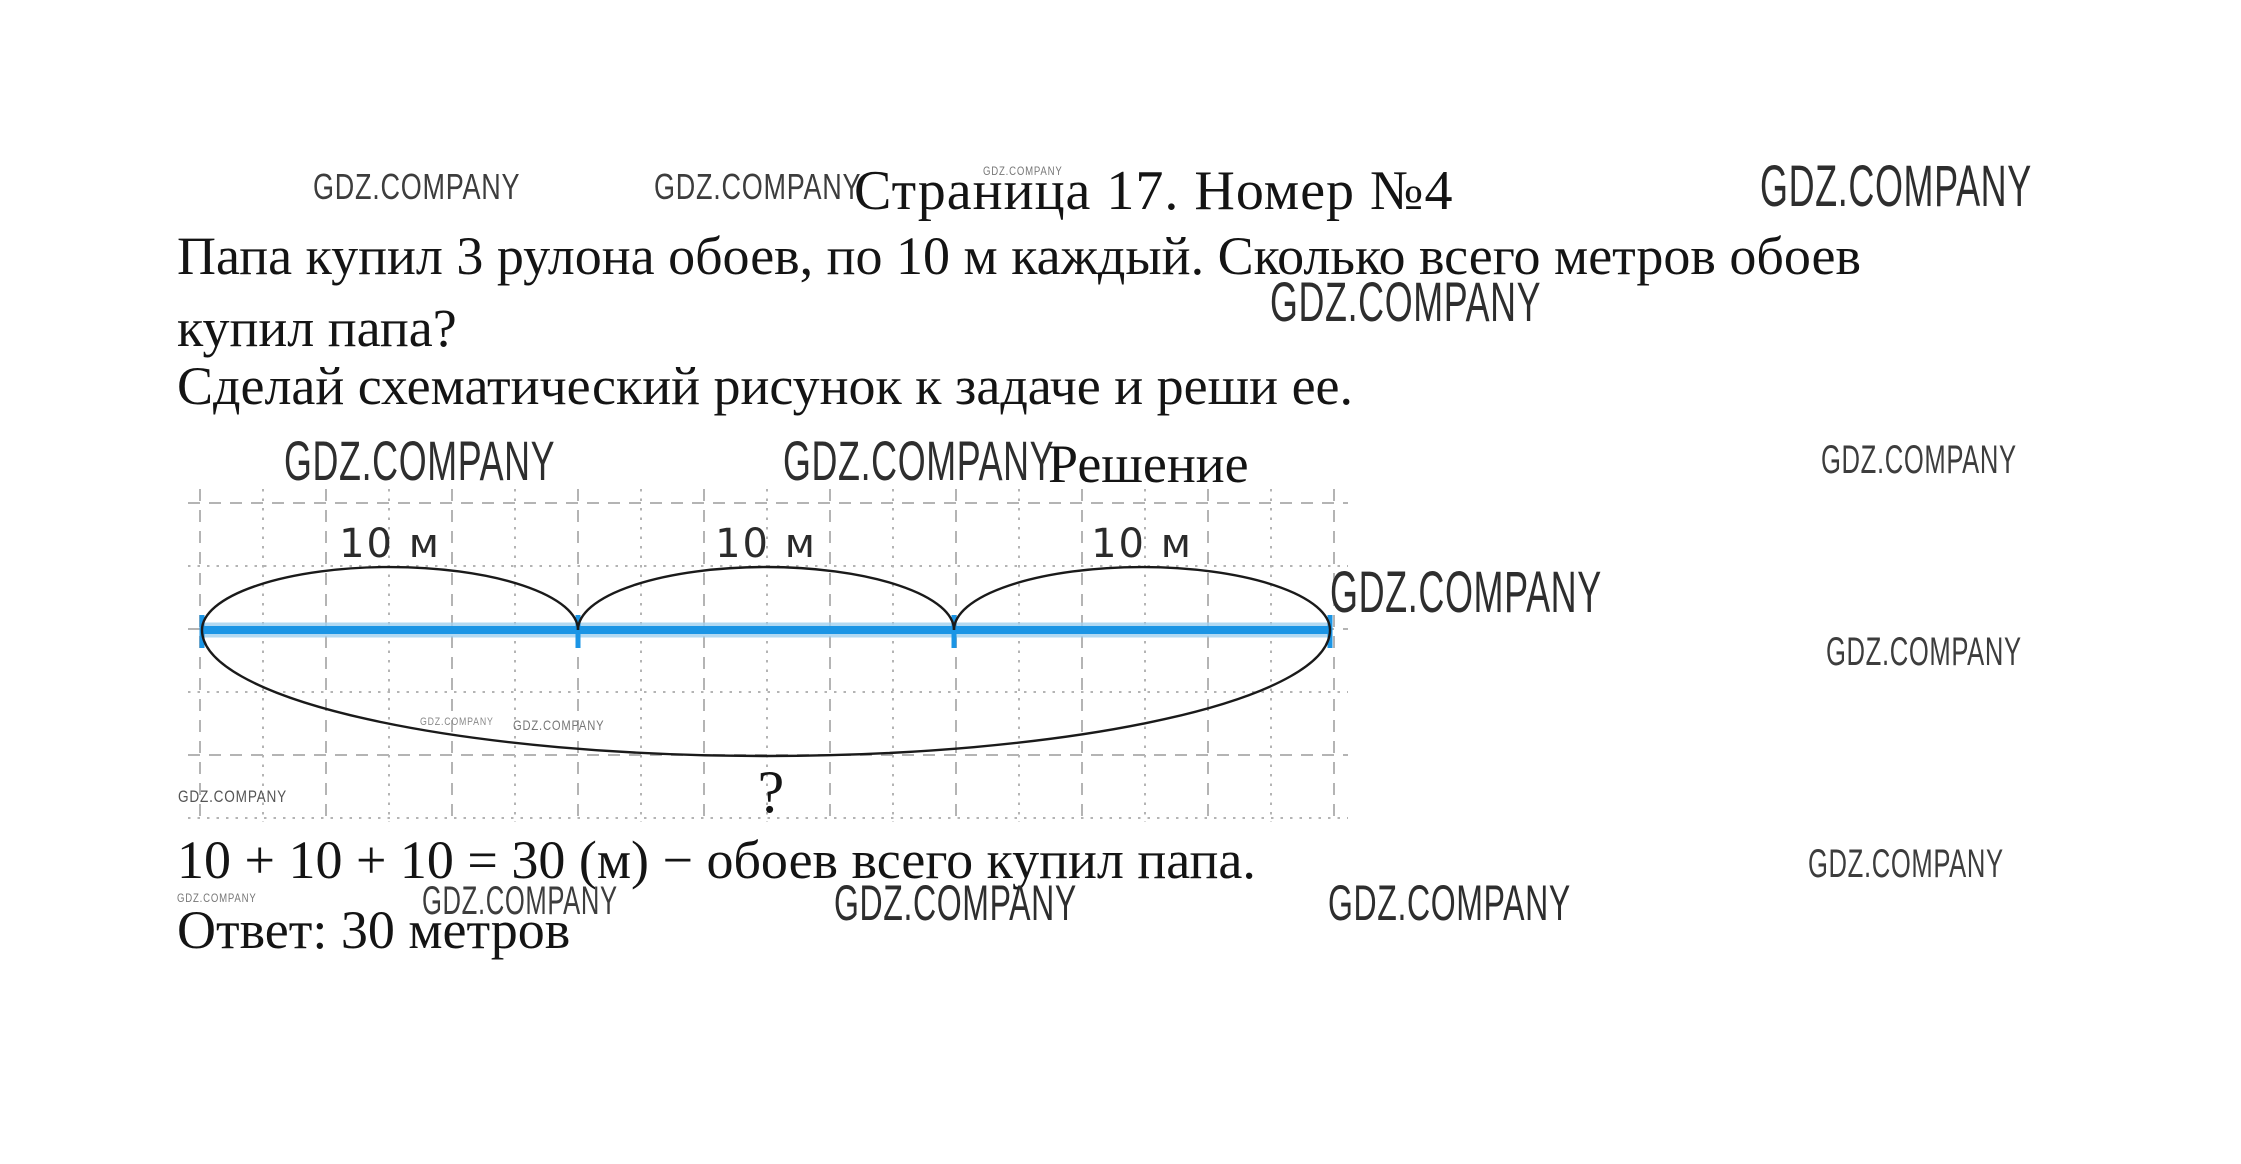 Image resolution: width=2241 pixels, height=1164 pixels. I want to click on page-title: Страница 17. Номер №4, so click(1154, 191).